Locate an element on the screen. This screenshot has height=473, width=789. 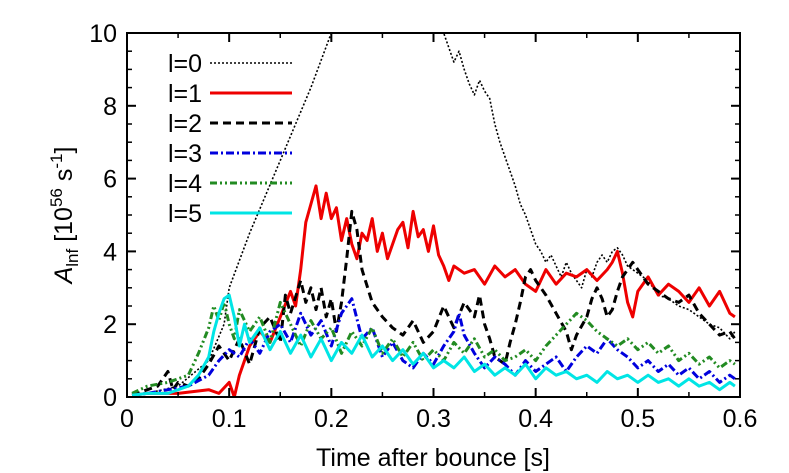
x-tick-label: 0.4 is located at coordinates (535, 419).